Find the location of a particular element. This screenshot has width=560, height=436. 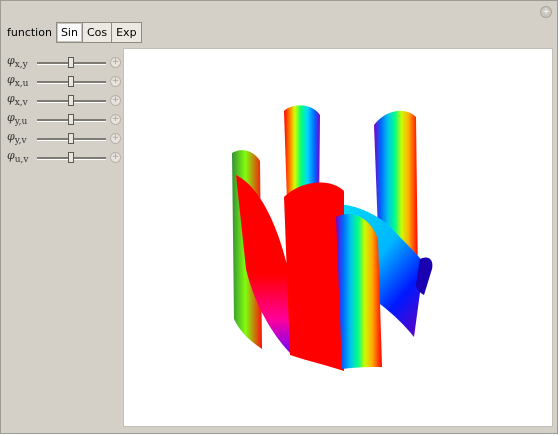

control-label: φy,u is located at coordinates (17, 119).